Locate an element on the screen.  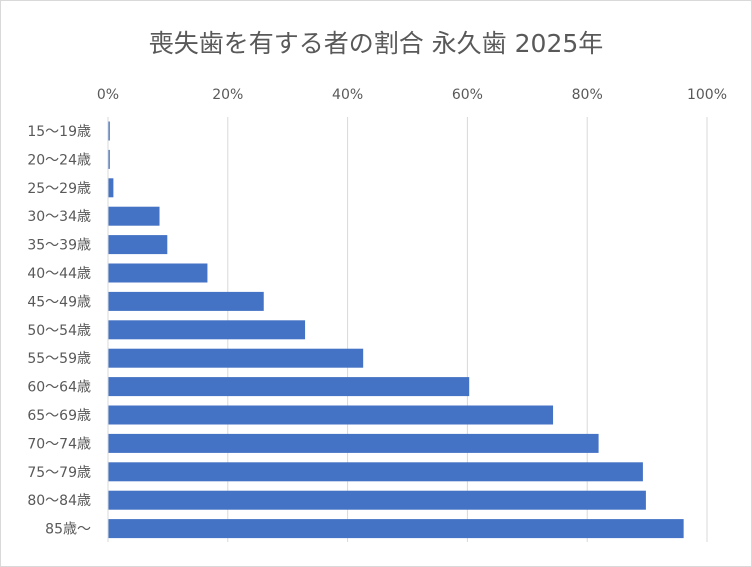
category-label: 25～29歳 is located at coordinates (59, 189).